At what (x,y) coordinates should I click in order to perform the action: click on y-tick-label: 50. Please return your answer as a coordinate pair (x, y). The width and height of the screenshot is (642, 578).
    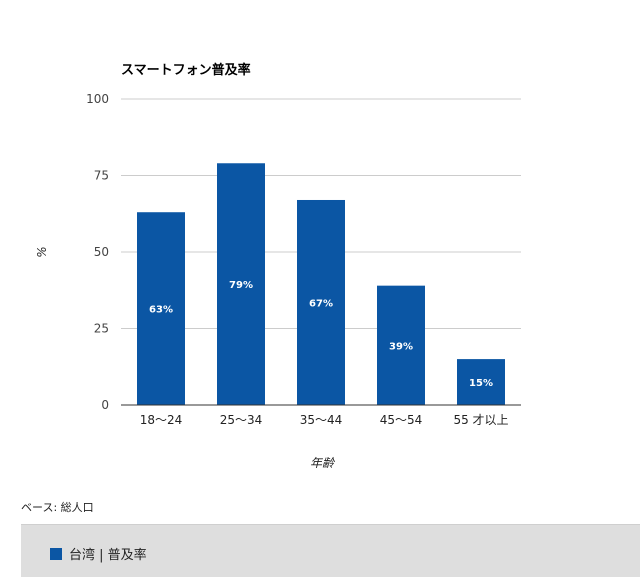
    Looking at the image, I should click on (101, 252).